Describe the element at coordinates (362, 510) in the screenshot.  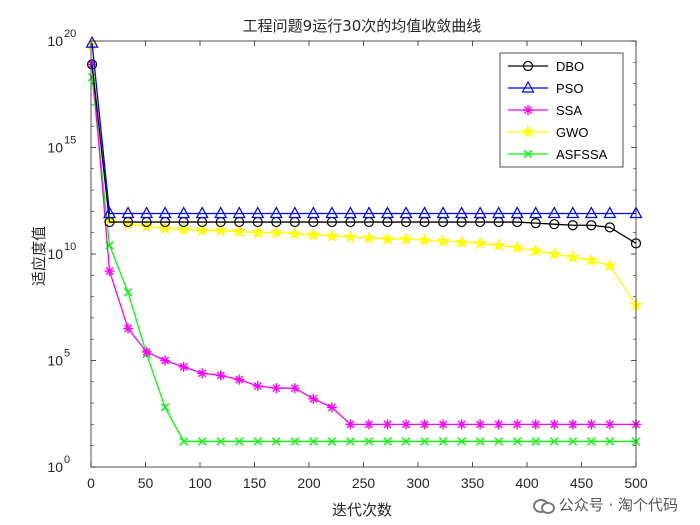
I see `x-axis-label: 迭代次数` at that location.